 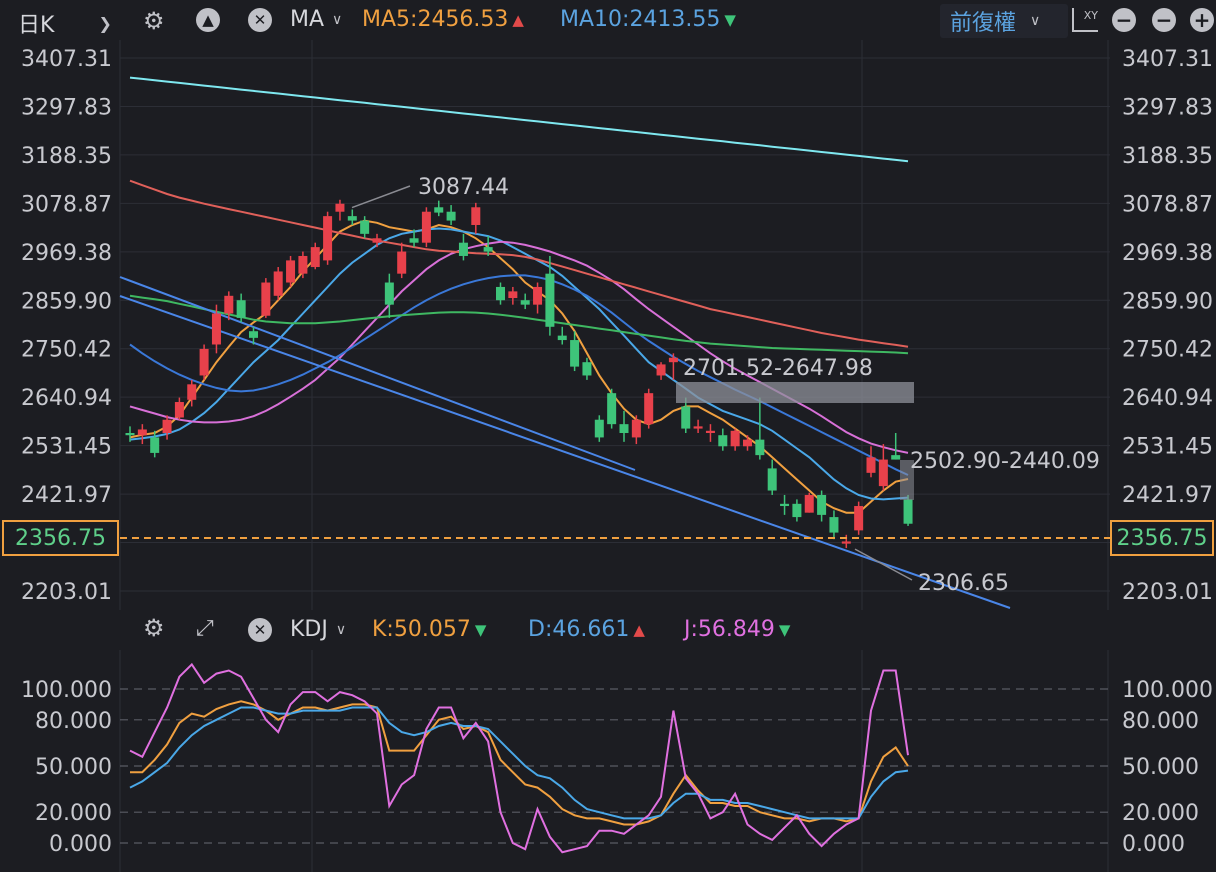 What do you see at coordinates (983, 23) in the screenshot?
I see `adjust-label: 前復權` at bounding box center [983, 23].